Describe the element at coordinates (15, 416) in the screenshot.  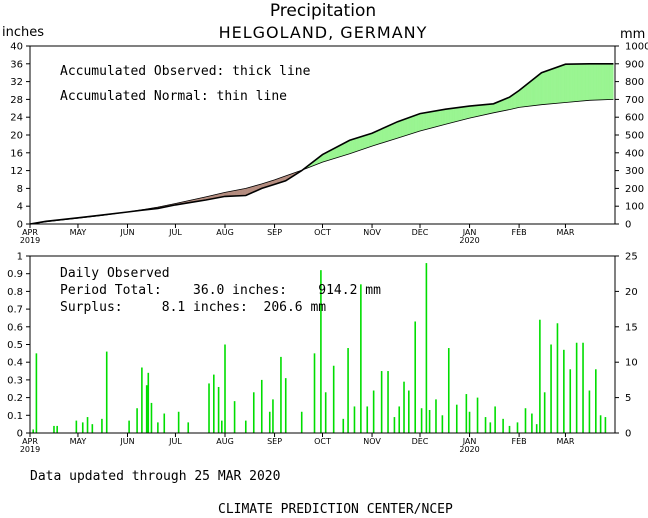
I see `bottom-left-tick-label: 0.1` at that location.